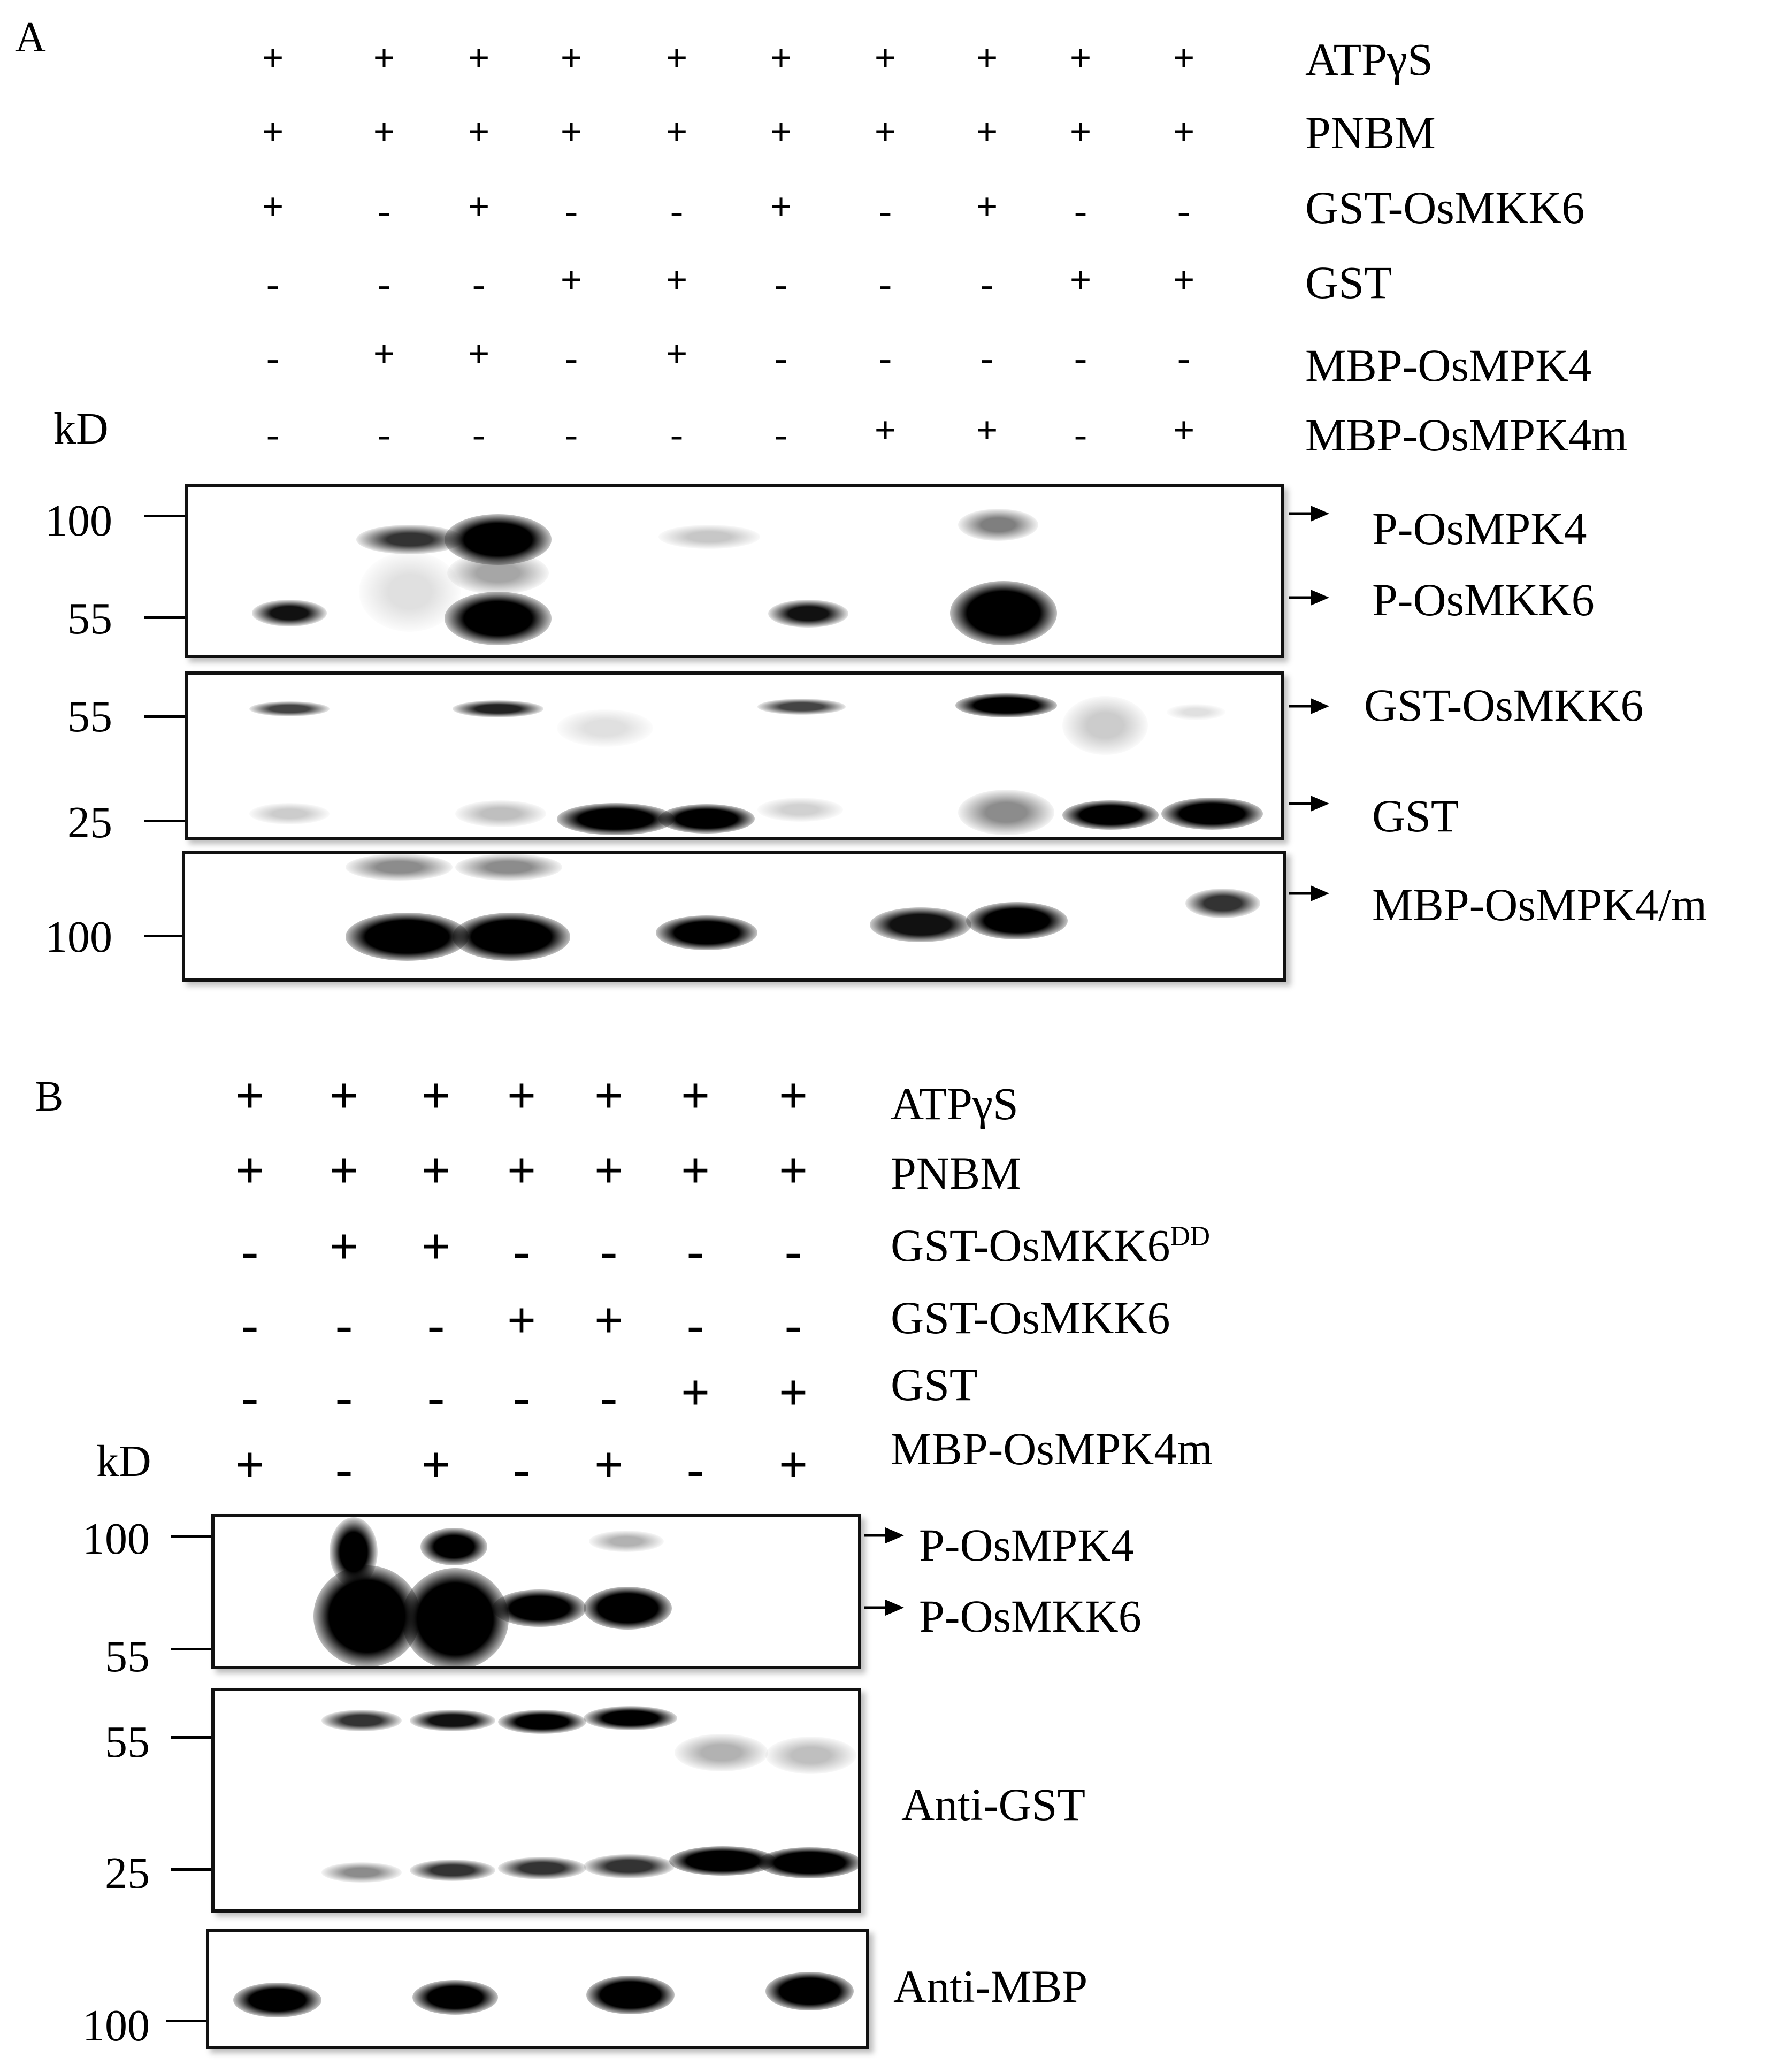 The height and width of the screenshot is (2072, 1777). What do you see at coordinates (81, 429) in the screenshot?
I see `panel-a-kd-label: kD` at bounding box center [81, 429].